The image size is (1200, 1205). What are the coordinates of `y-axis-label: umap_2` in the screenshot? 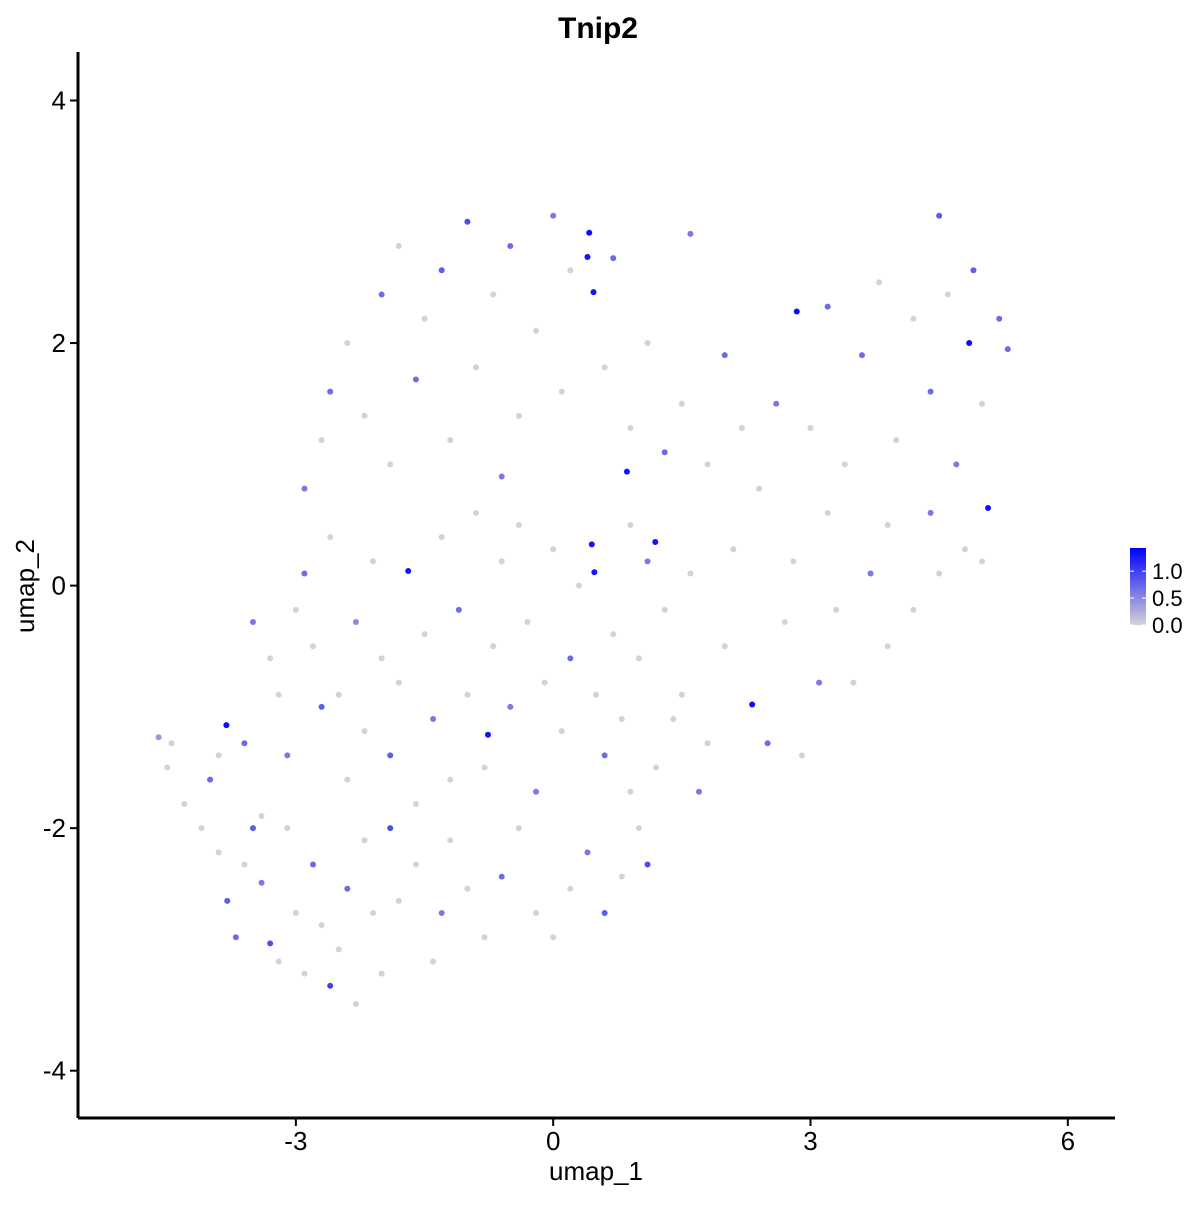 It's located at (25, 586).